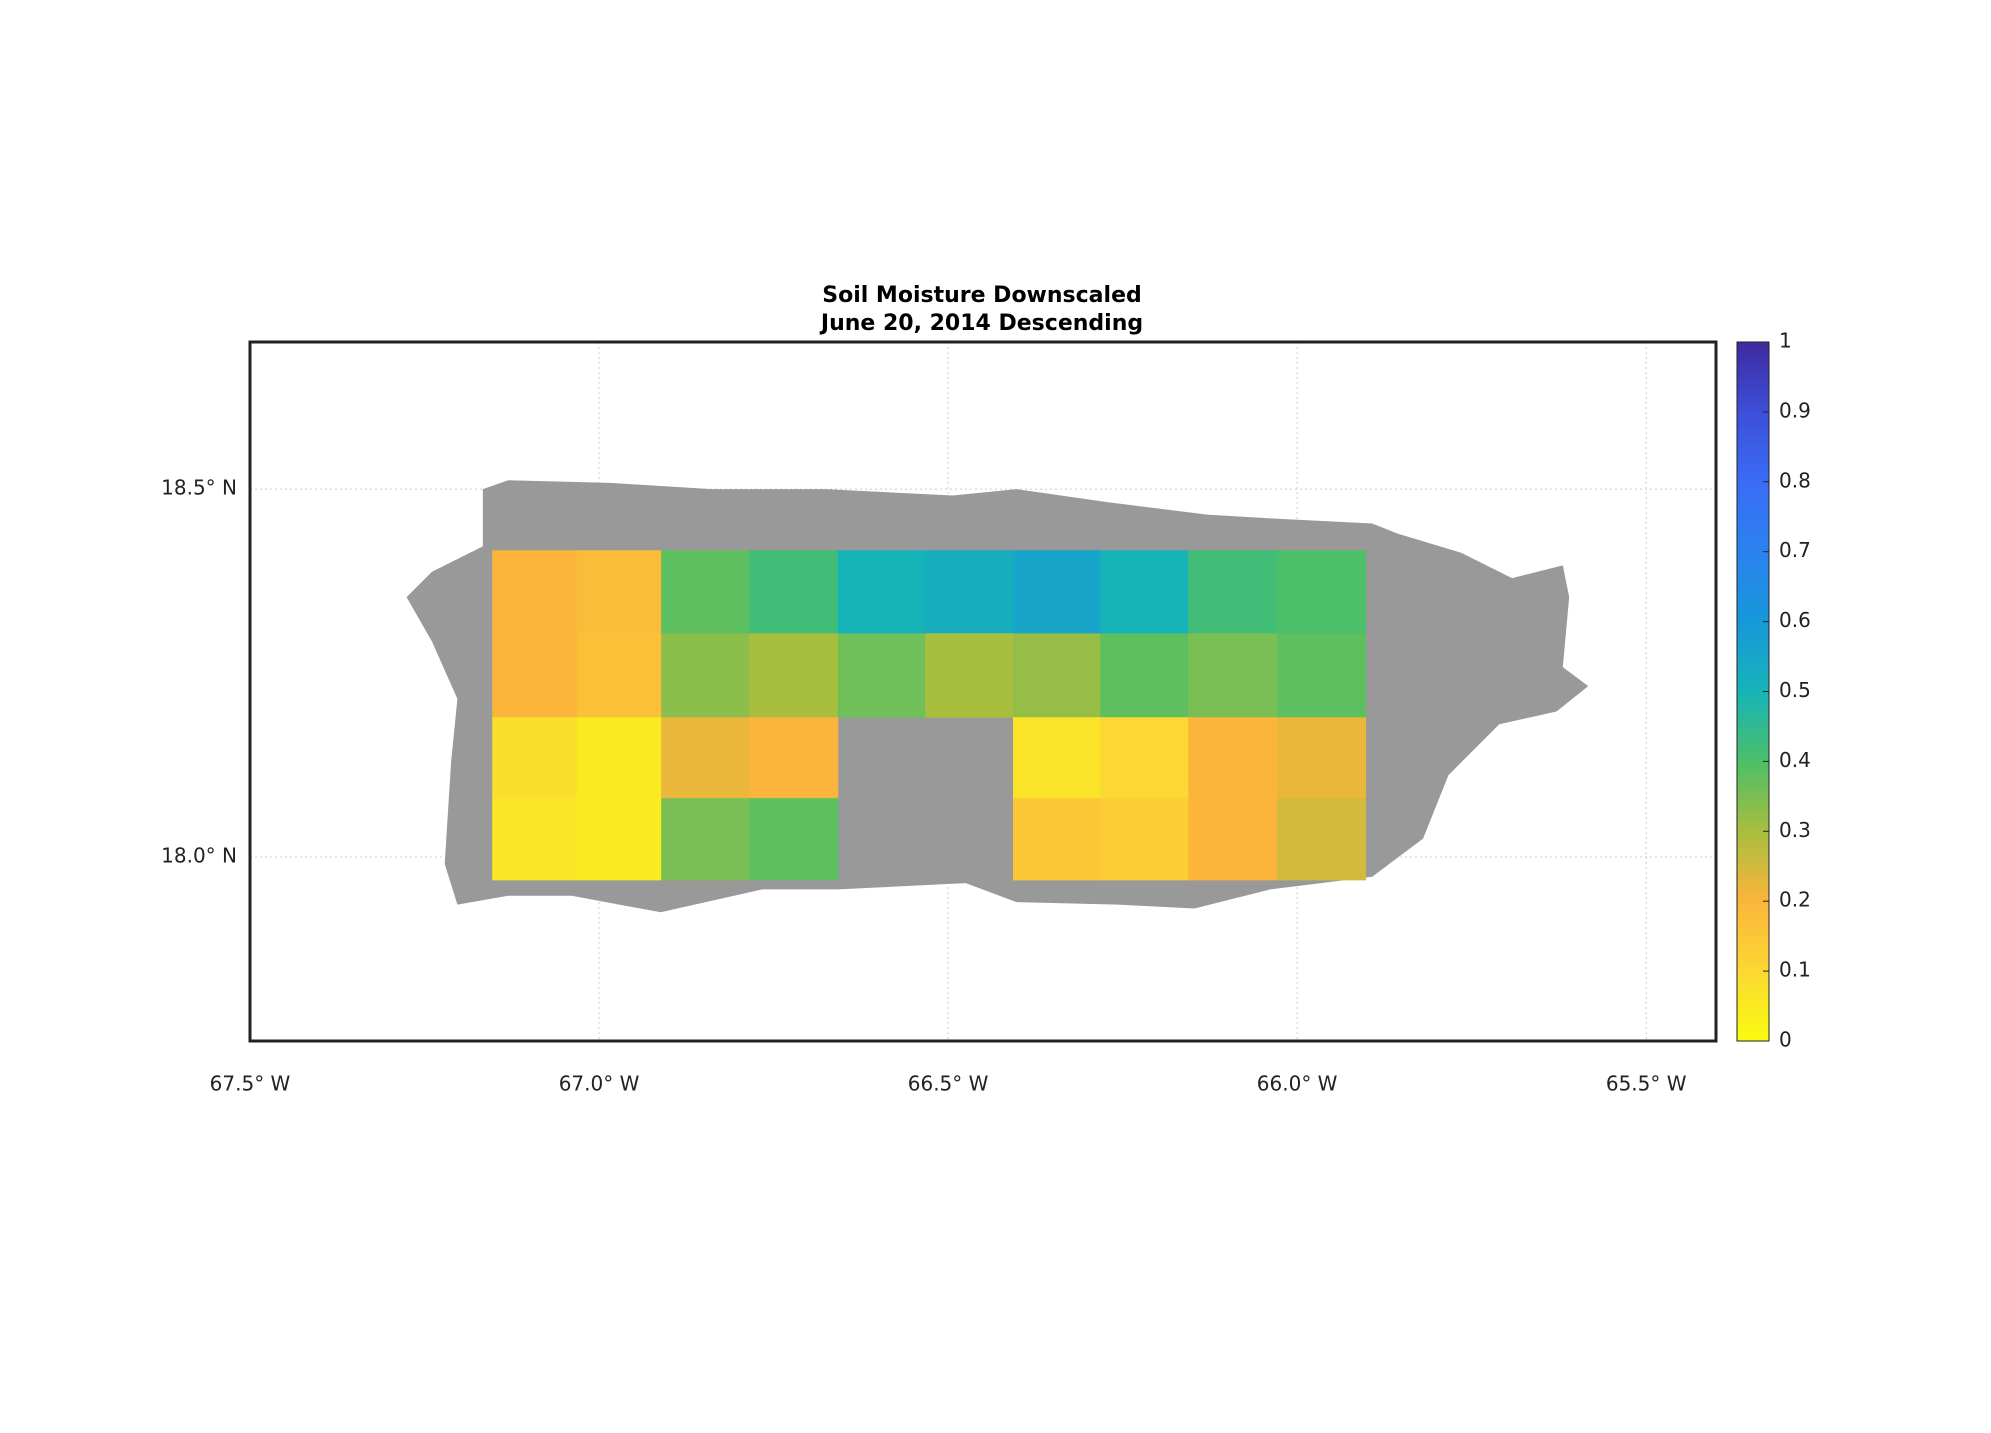  Describe the element at coordinates (1795, 550) in the screenshot. I see `colorbar-tick-label: 0.7` at that location.